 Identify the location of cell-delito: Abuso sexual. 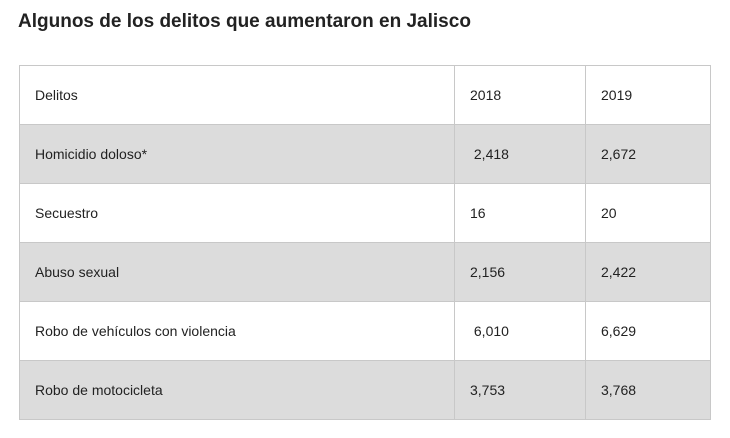
(237, 272).